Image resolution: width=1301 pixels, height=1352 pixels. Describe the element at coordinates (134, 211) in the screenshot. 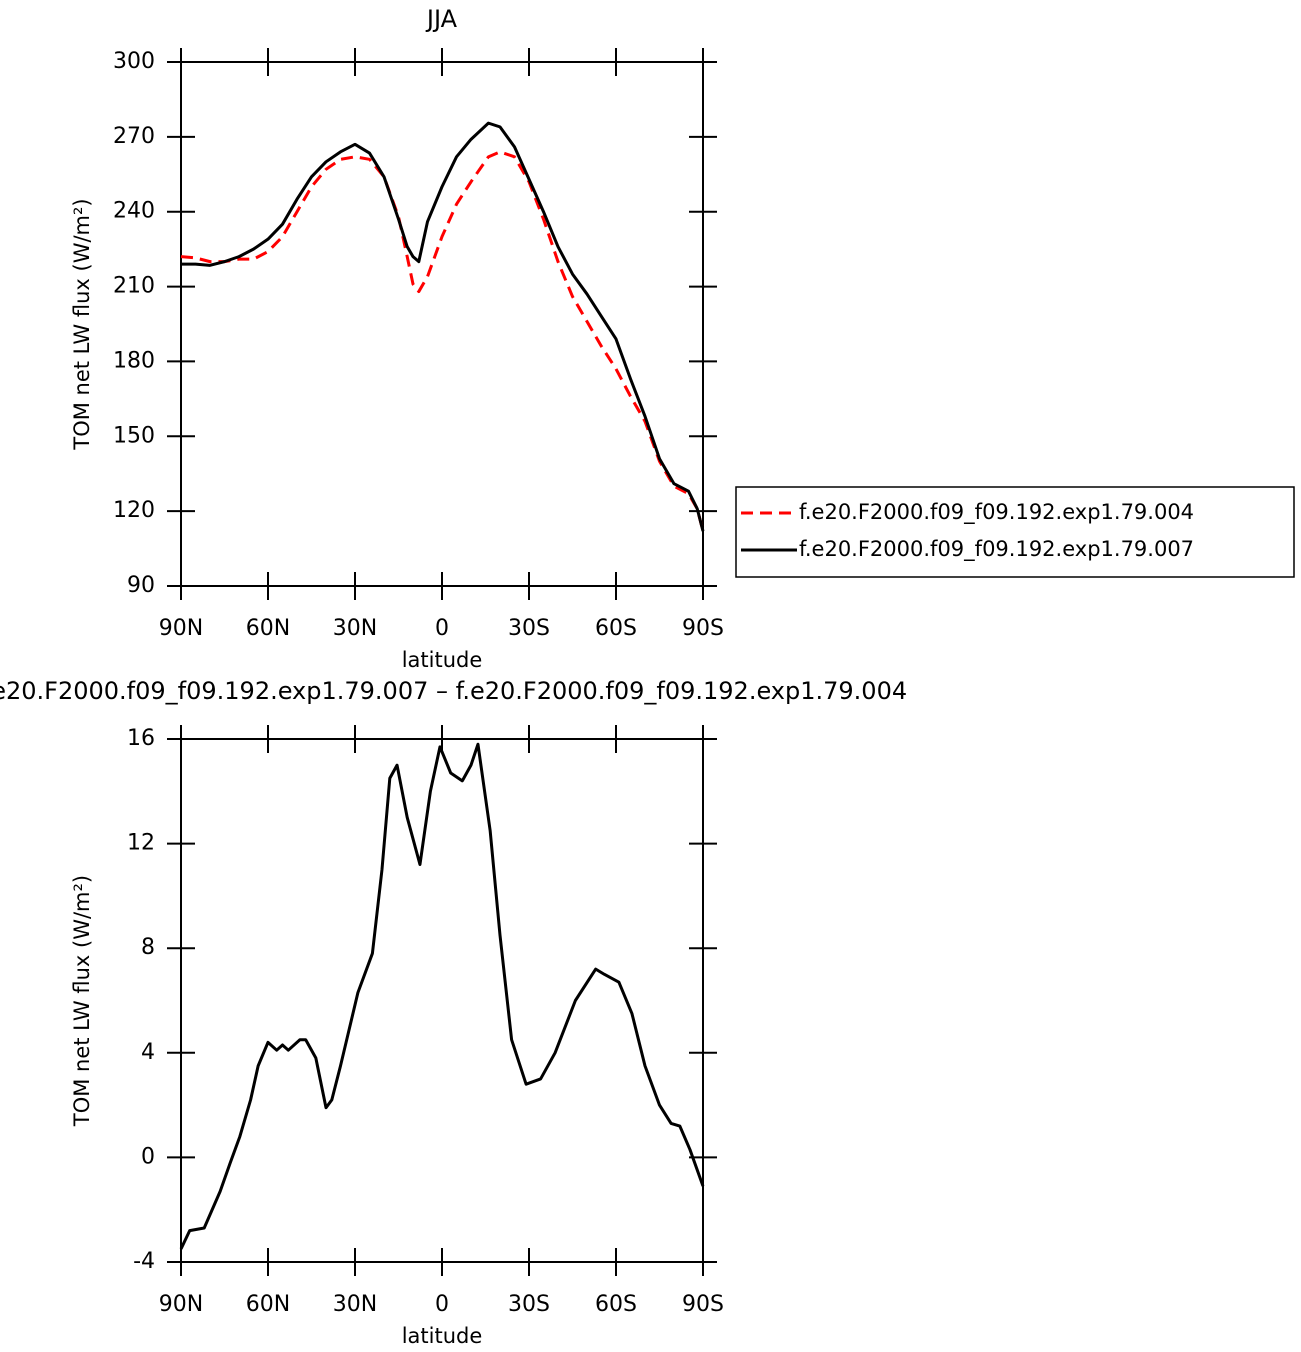

I see `y-tick-label: 240` at that location.